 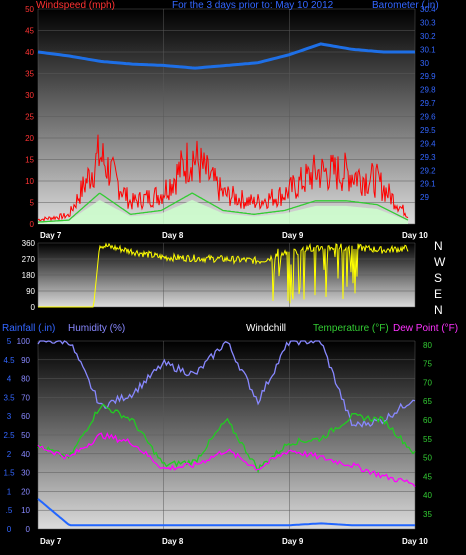 I want to click on rain-tick-label: 4.5, so click(x=9, y=360).